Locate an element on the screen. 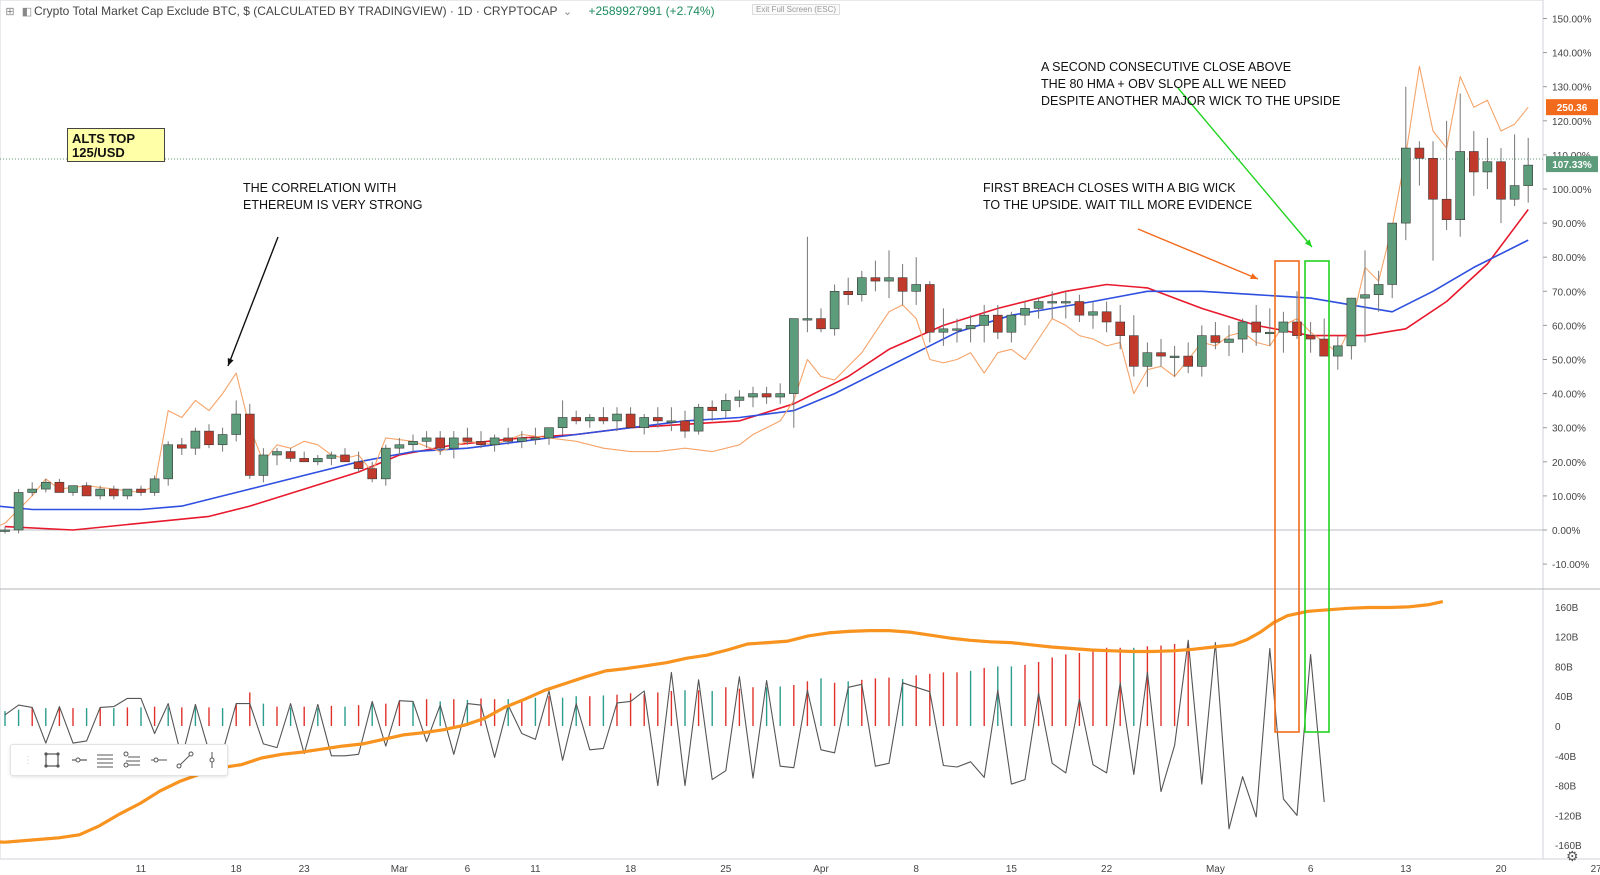  fib-icon is located at coordinates (132, 760).